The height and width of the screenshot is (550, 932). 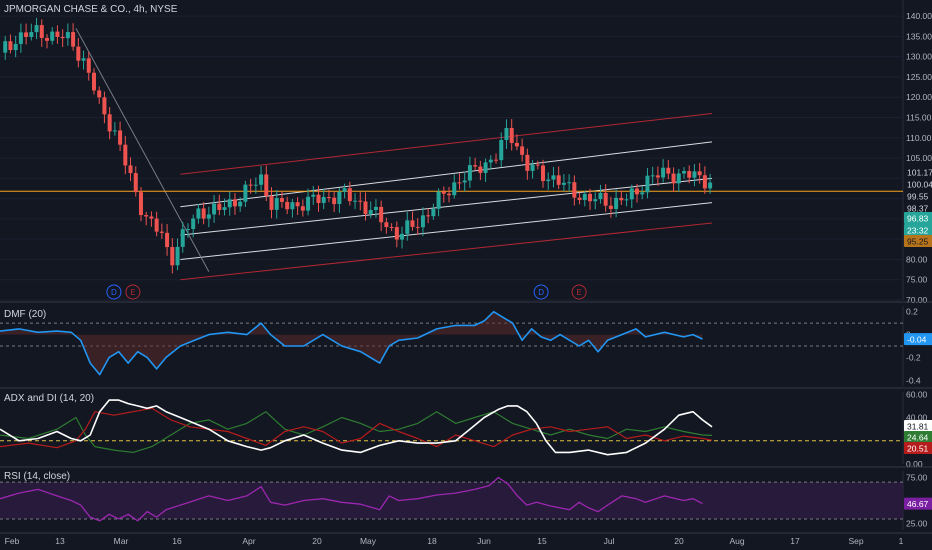 I want to click on time-axis: Feb 13 Mar 16 Apr 20 May 18 Jun 15 Jul 20 Aug 17 Sep 1, so click(x=454, y=541).